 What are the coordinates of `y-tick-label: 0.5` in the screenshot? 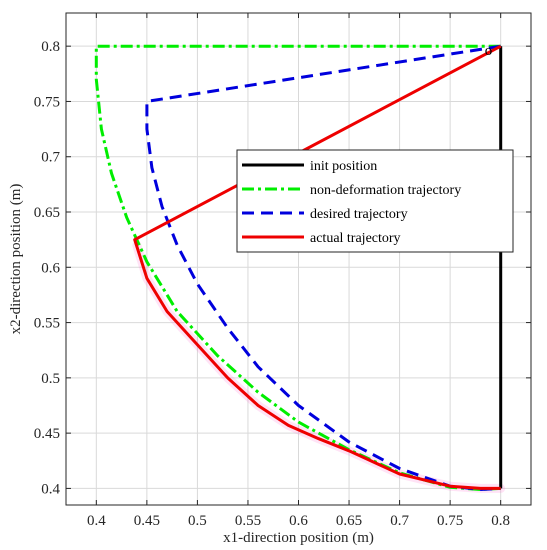 It's located at (50, 379).